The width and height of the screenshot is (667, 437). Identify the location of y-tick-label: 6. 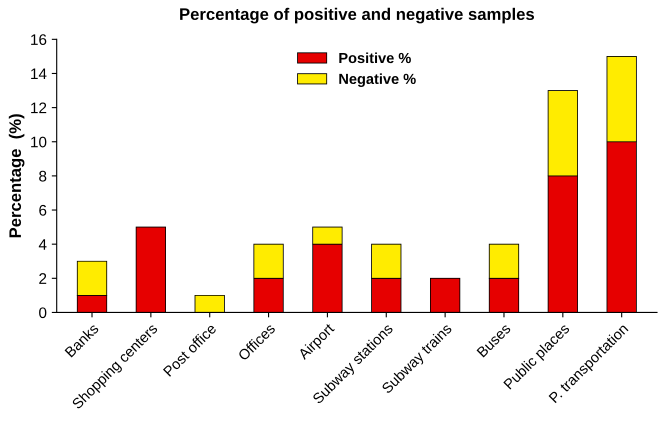
(42, 210).